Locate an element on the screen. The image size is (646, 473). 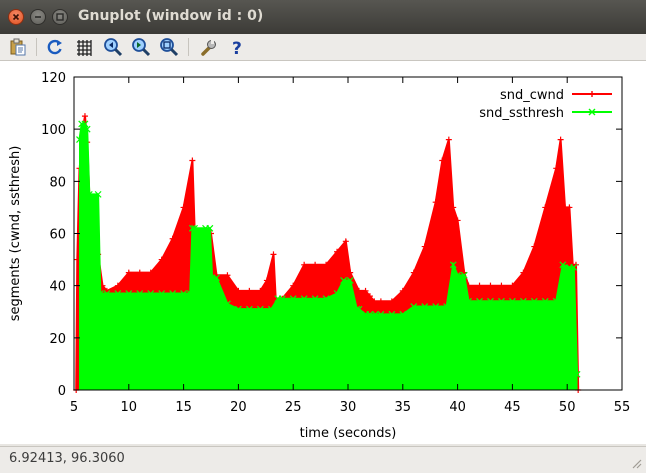
minimize-button is located at coordinates (38, 17).